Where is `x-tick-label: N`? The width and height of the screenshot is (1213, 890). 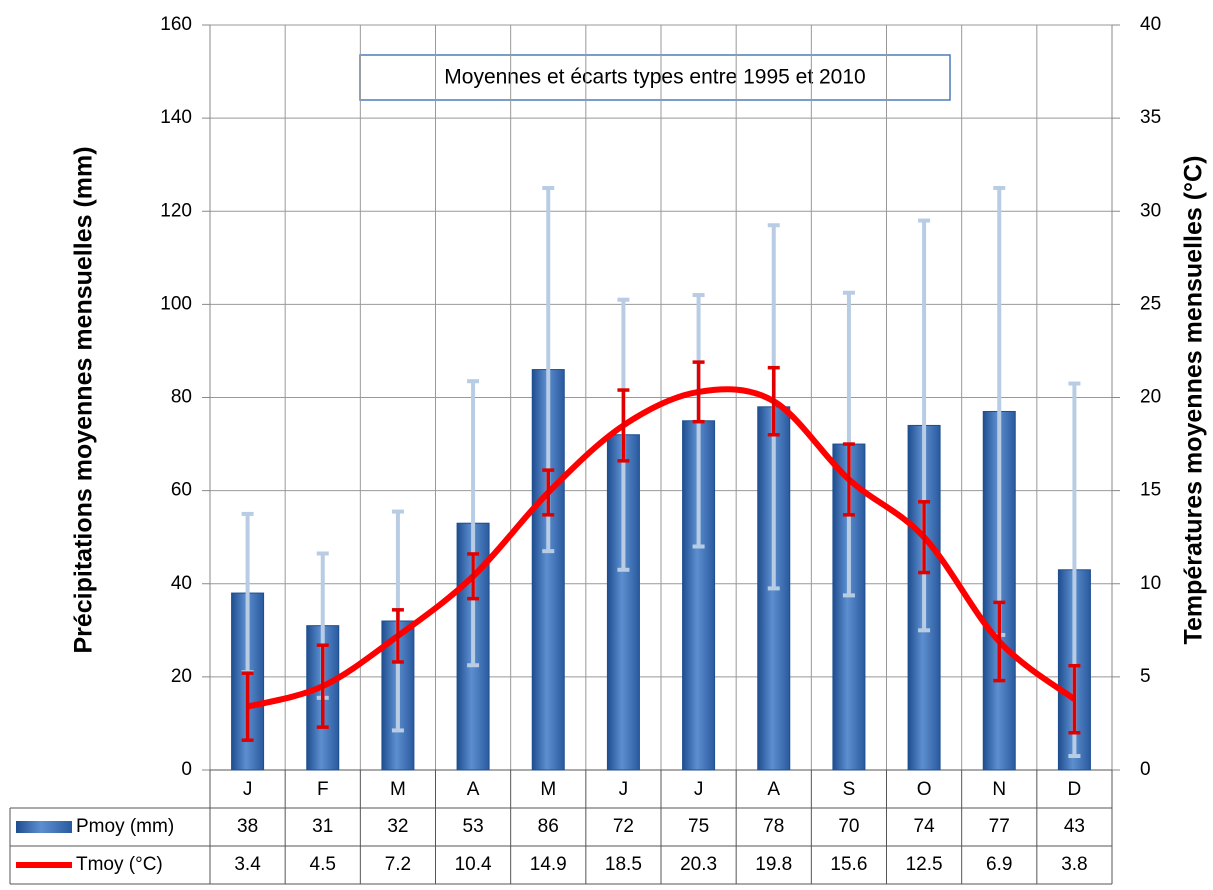 x-tick-label: N is located at coordinates (999, 789).